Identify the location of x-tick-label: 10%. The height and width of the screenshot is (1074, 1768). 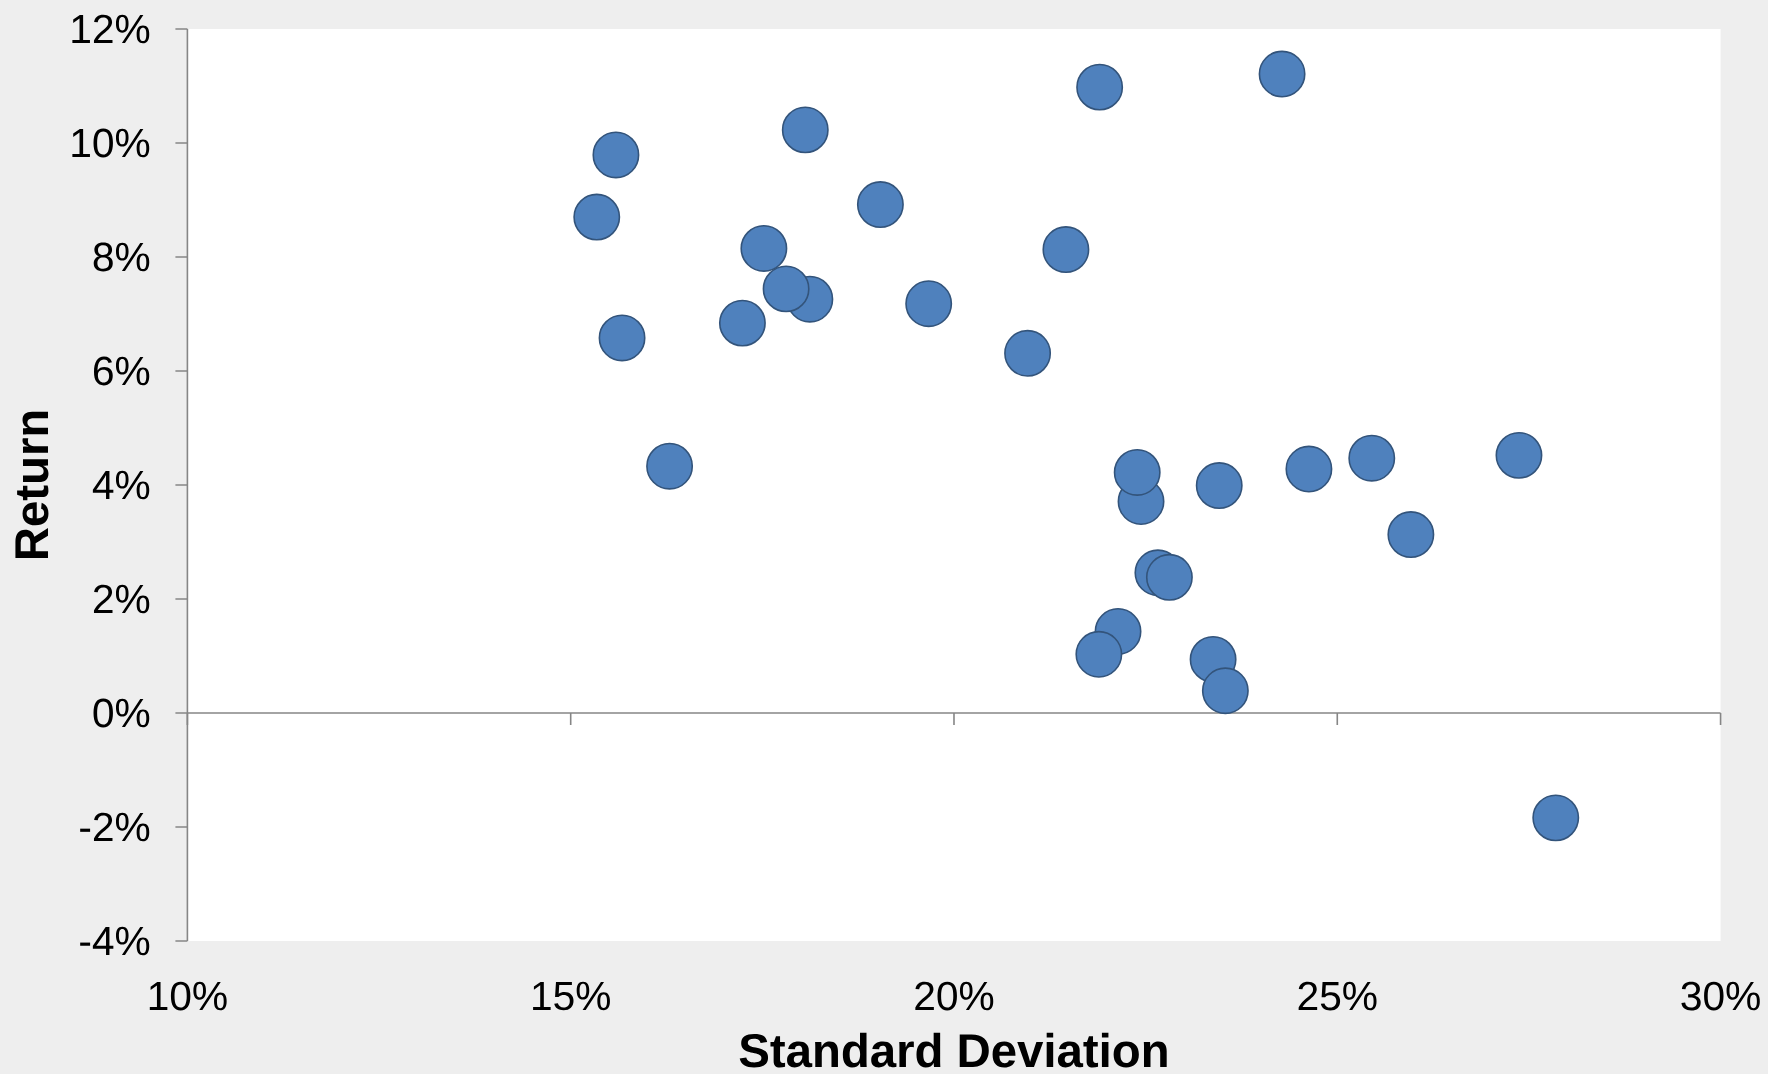
(188, 996).